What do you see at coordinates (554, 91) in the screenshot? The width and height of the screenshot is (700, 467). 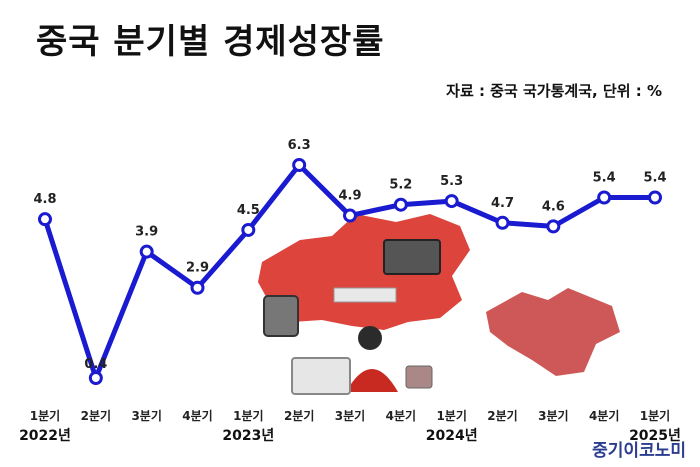 I see `source-note: 자료 : 중국 국가통계국, 단위 : %` at bounding box center [554, 91].